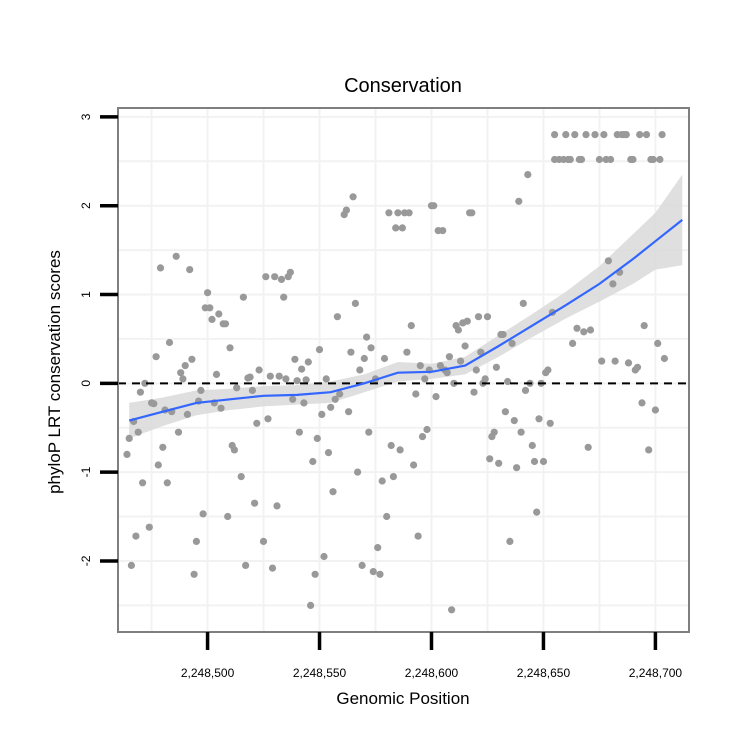 Image resolution: width=750 pixels, height=750 pixels. Describe the element at coordinates (86, 471) in the screenshot. I see `y-tick-label: -1` at that location.